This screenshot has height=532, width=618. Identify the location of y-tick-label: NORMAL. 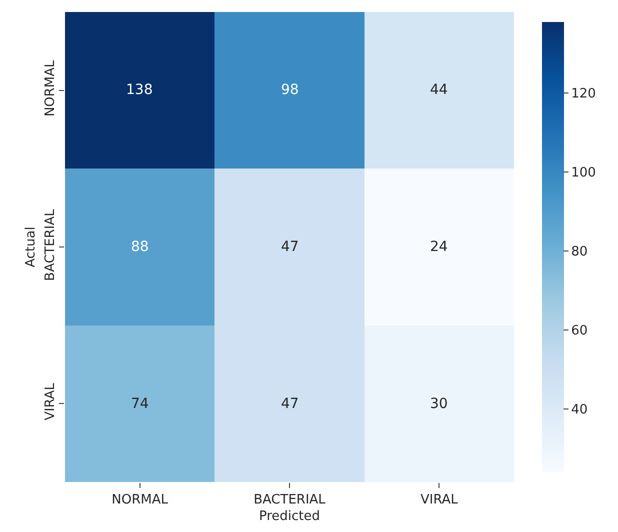
(50, 88).